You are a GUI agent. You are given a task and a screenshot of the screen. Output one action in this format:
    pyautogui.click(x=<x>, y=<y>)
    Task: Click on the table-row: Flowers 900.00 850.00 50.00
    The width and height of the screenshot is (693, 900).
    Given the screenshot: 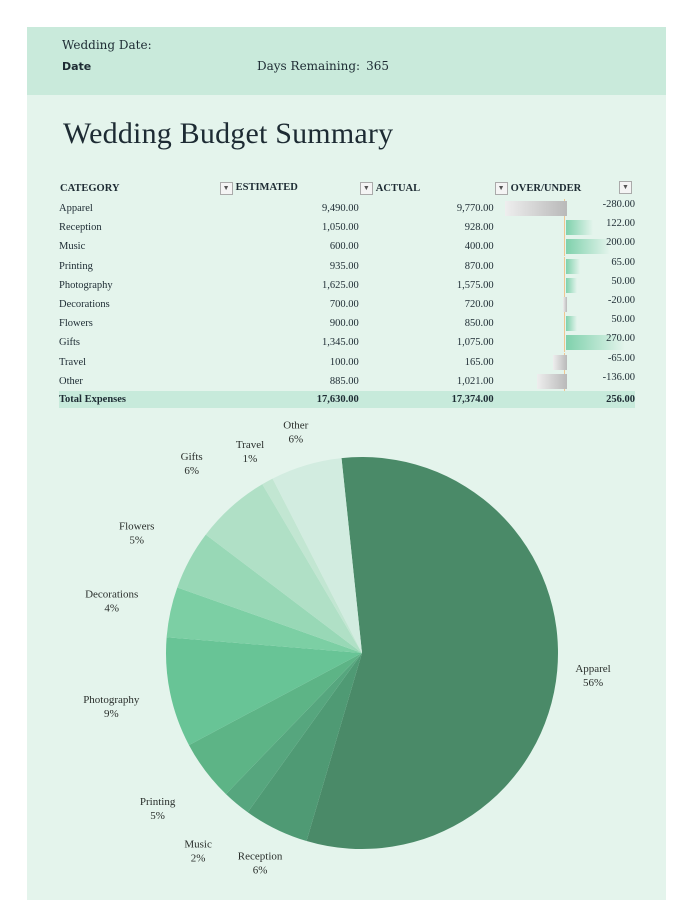 What is the action you would take?
    pyautogui.click(x=347, y=324)
    